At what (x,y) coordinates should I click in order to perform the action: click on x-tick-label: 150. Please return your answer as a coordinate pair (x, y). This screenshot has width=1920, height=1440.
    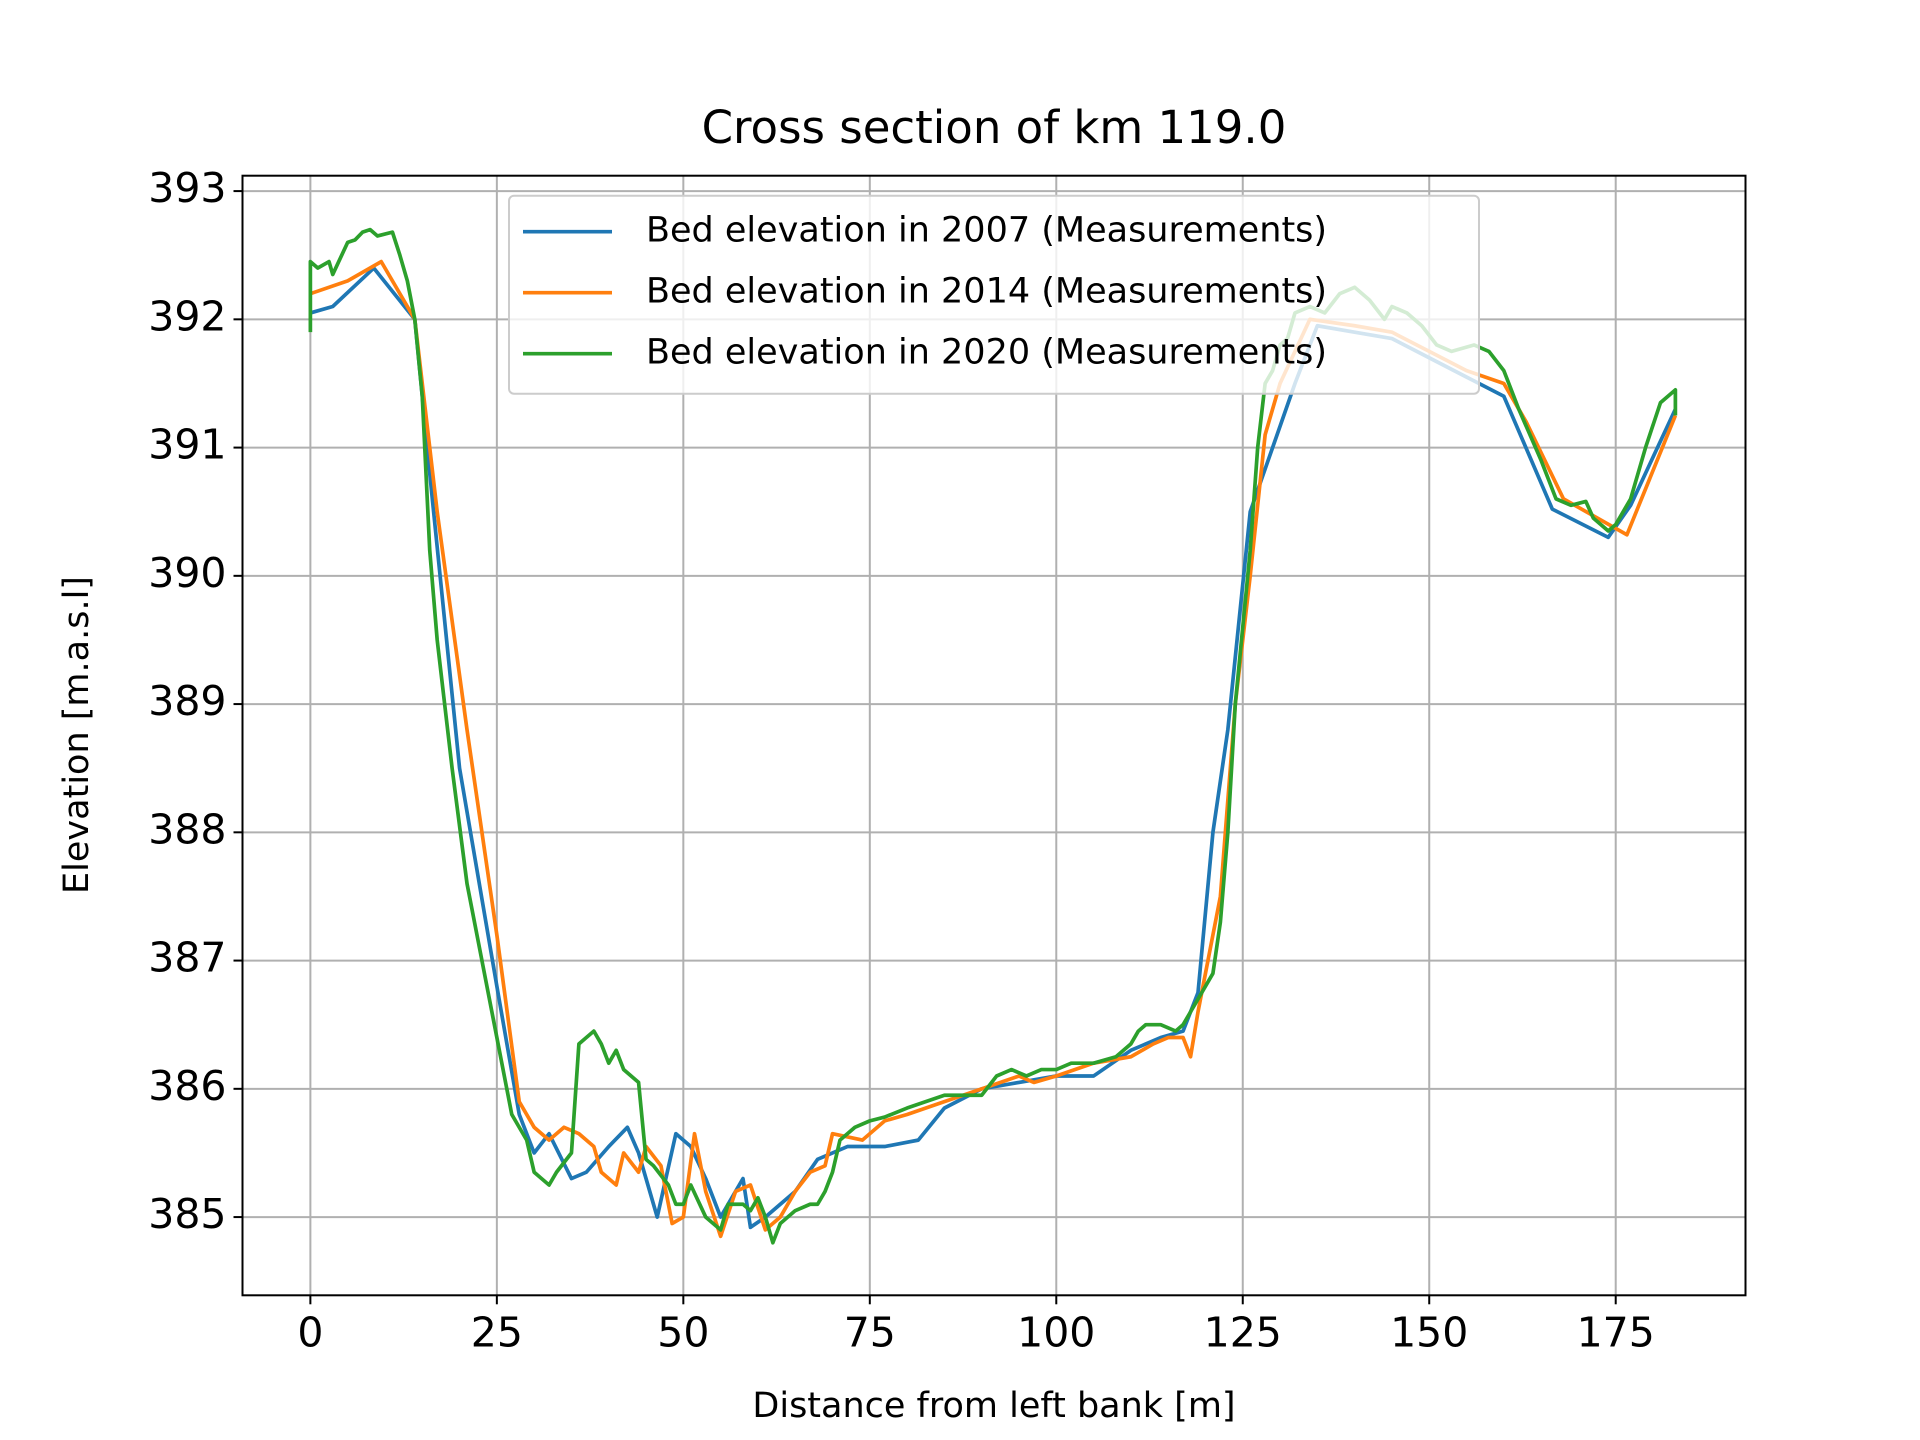
    Looking at the image, I should click on (1429, 1332).